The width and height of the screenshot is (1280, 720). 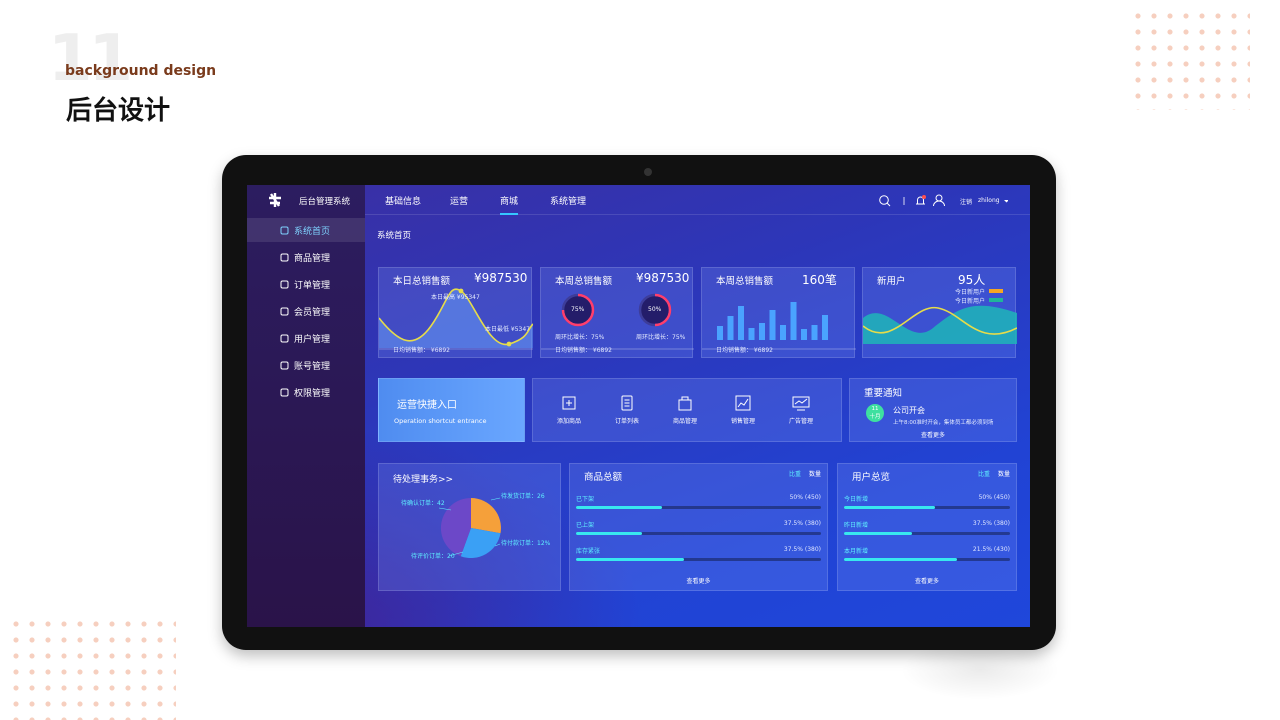 I want to click on action-item: 添加商品, so click(x=569, y=409).